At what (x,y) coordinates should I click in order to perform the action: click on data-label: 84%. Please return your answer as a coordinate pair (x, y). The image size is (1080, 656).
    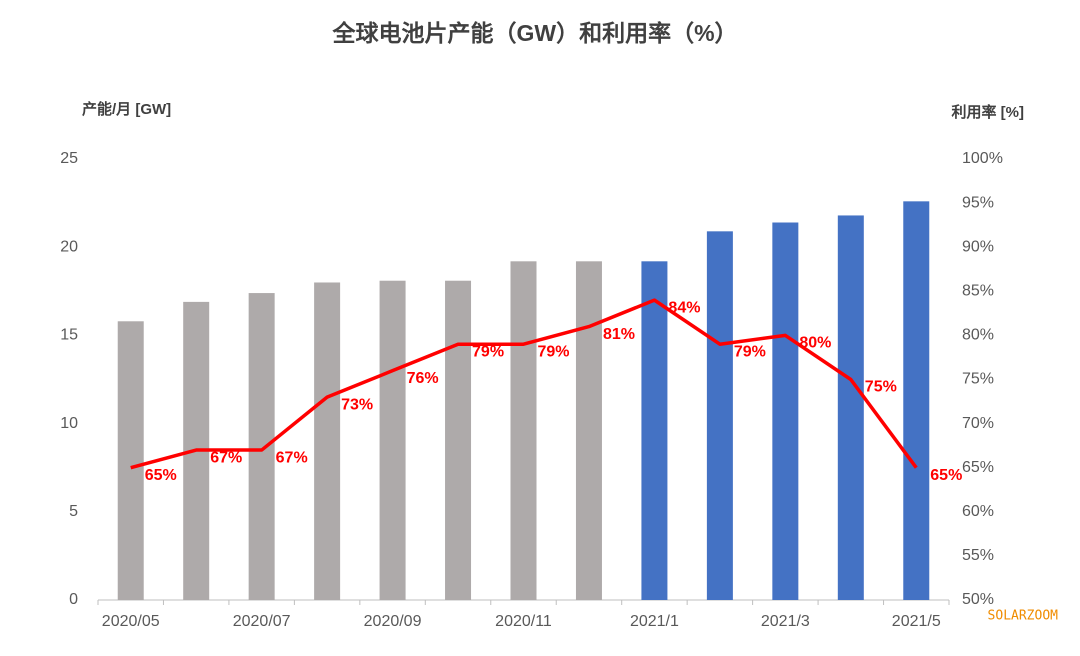
    Looking at the image, I should click on (684, 307).